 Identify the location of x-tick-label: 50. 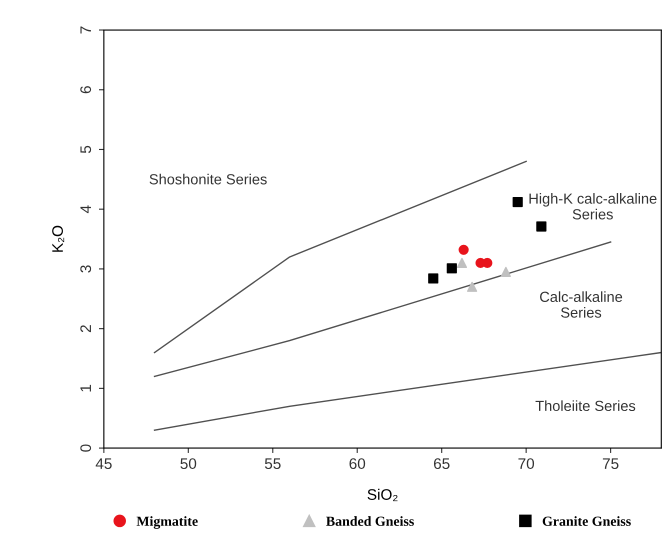
(188, 464).